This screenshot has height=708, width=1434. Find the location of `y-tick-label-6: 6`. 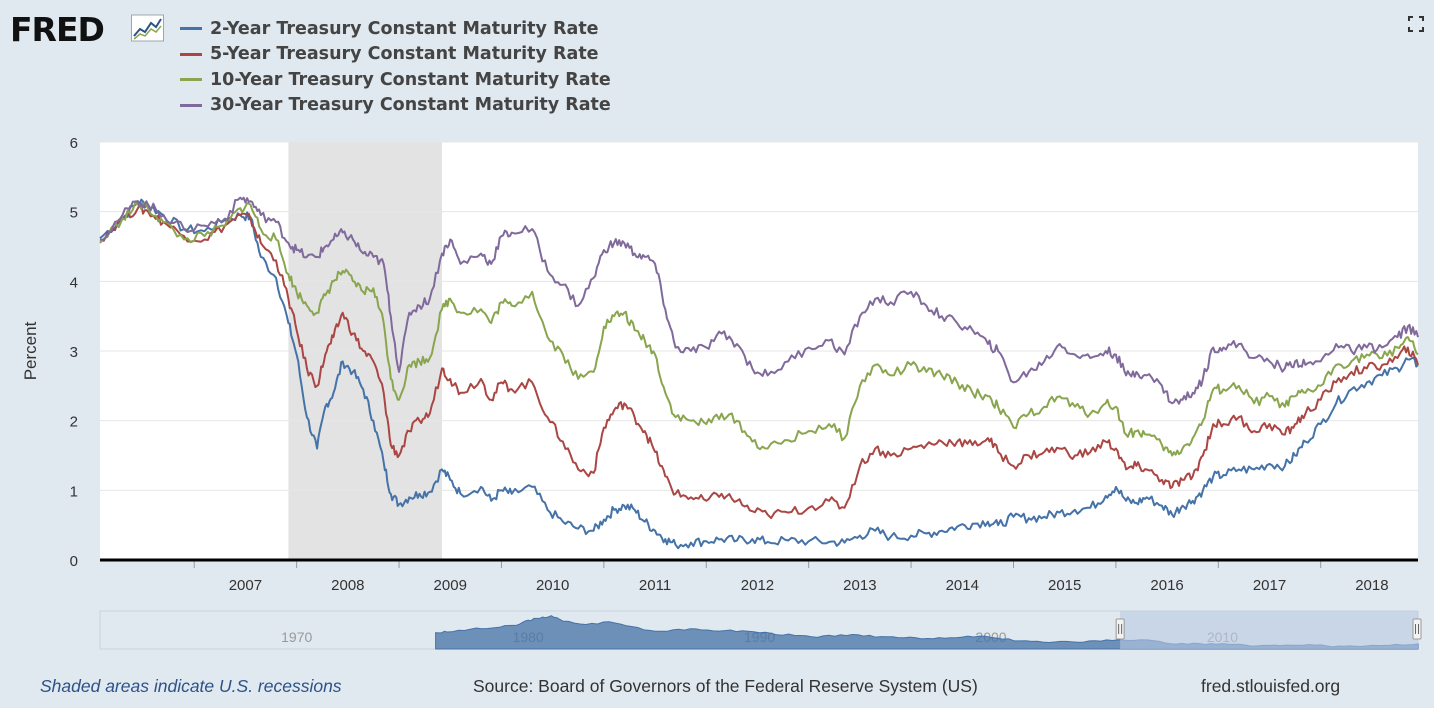

y-tick-label-6: 6 is located at coordinates (74, 143).